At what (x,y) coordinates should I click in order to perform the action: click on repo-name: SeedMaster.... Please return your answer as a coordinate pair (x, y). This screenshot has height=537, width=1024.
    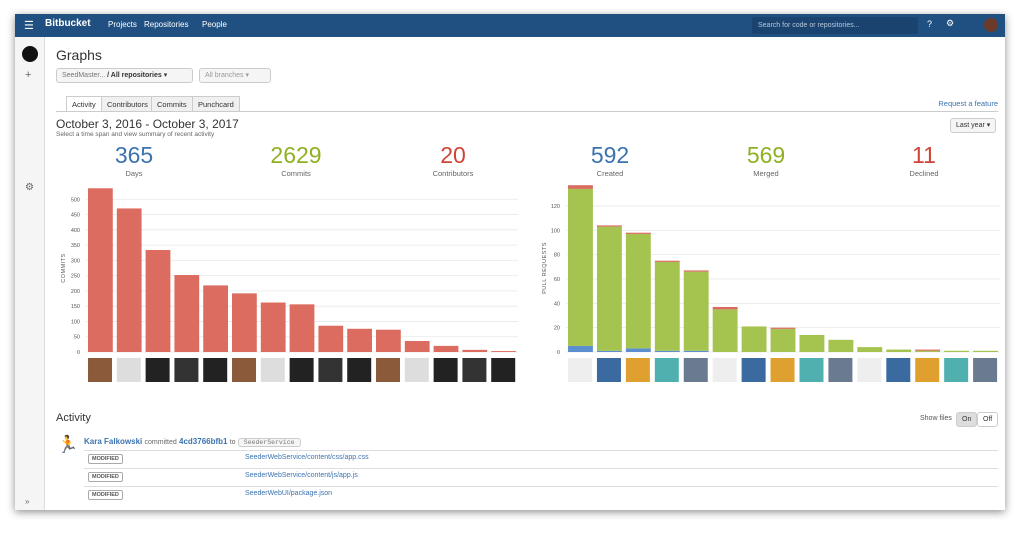
    Looking at the image, I should click on (84, 75).